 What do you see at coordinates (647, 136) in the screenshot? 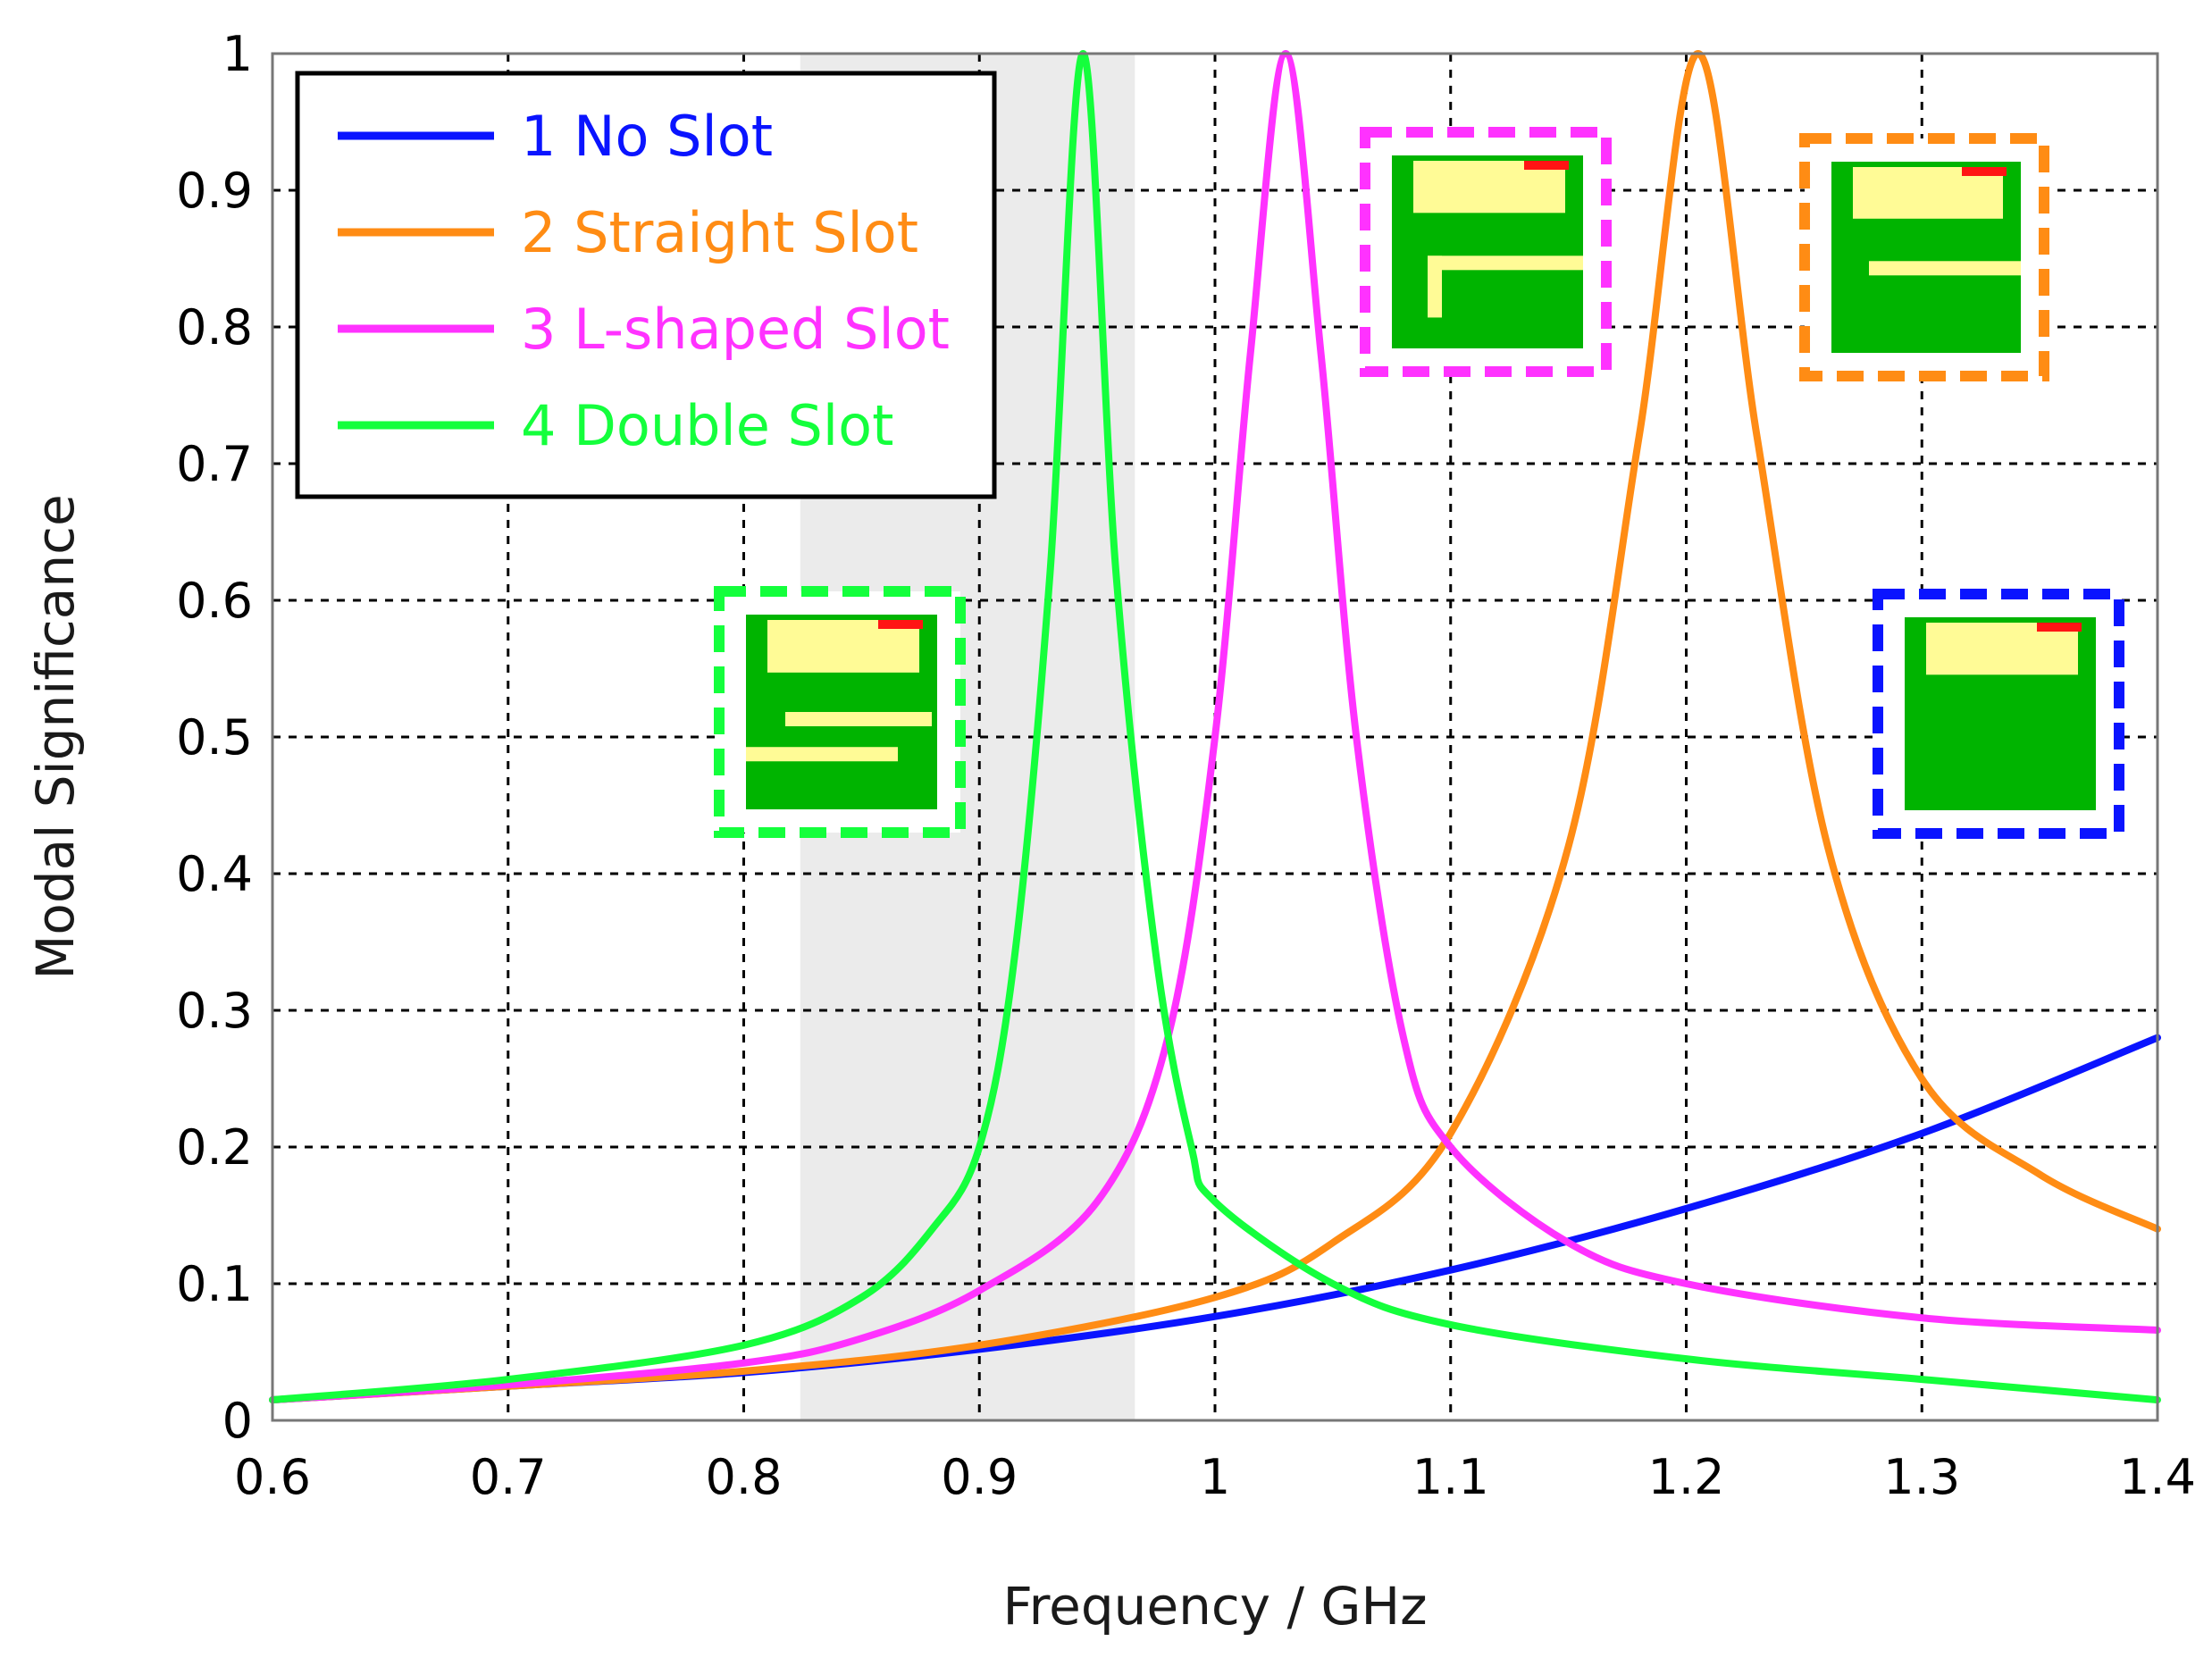
I see `legend-label-1: 1 No Slot` at bounding box center [647, 136].